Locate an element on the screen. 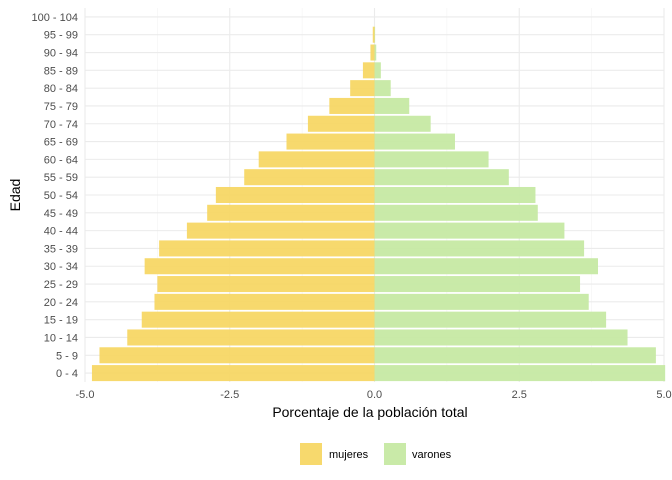 Image resolution: width=672 pixels, height=480 pixels. y-tick-label: 25 - 29 is located at coordinates (61, 285).